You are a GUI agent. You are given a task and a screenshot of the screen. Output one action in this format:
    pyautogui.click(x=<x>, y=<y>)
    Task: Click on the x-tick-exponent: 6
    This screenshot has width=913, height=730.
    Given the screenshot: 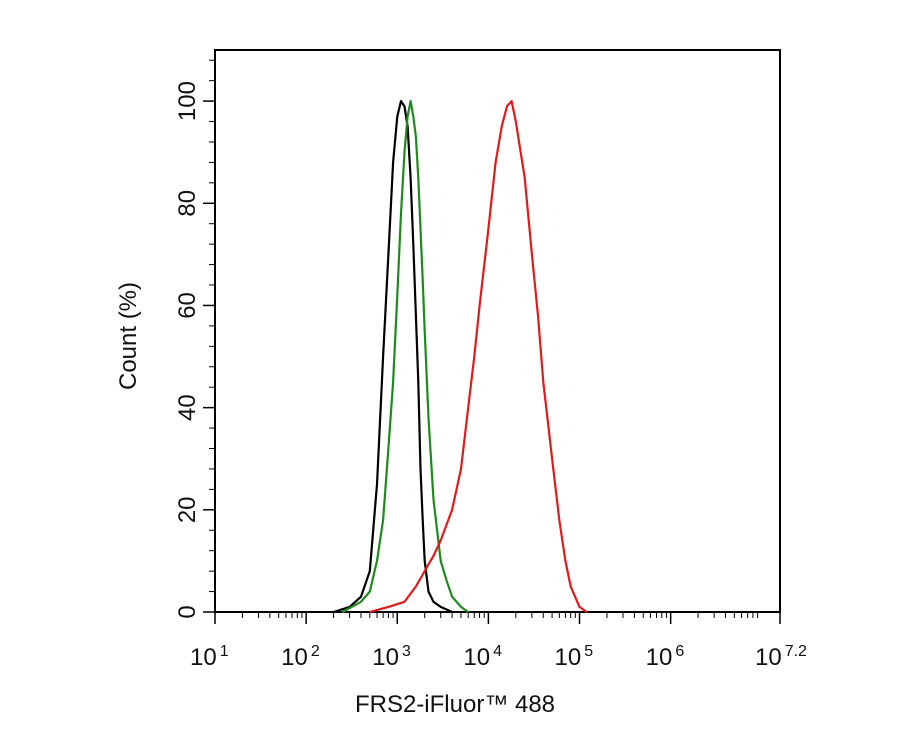 What is the action you would take?
    pyautogui.click(x=679, y=651)
    